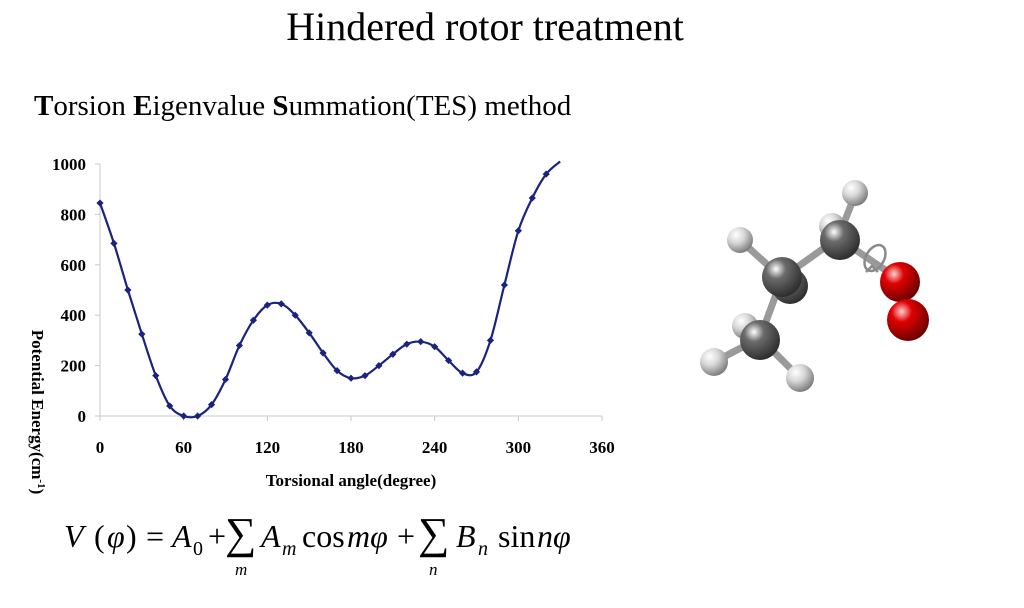  What do you see at coordinates (351, 480) in the screenshot?
I see `x-axis-label: Torsional angle(degree)` at bounding box center [351, 480].